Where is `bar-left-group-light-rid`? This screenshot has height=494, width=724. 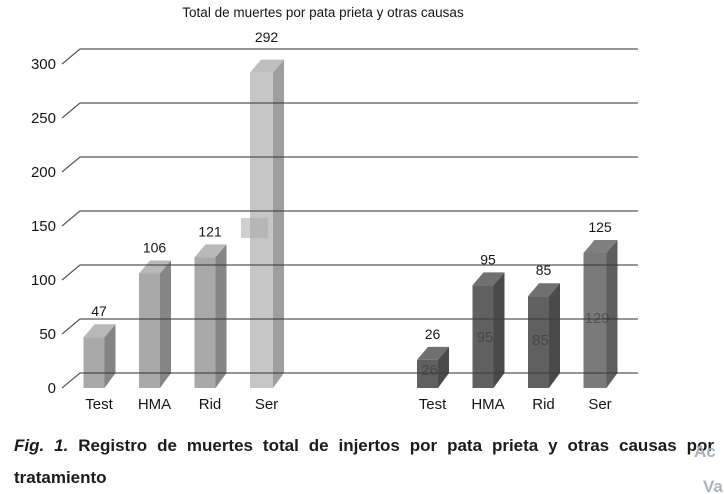
bar-left-group-light-rid is located at coordinates (210, 316).